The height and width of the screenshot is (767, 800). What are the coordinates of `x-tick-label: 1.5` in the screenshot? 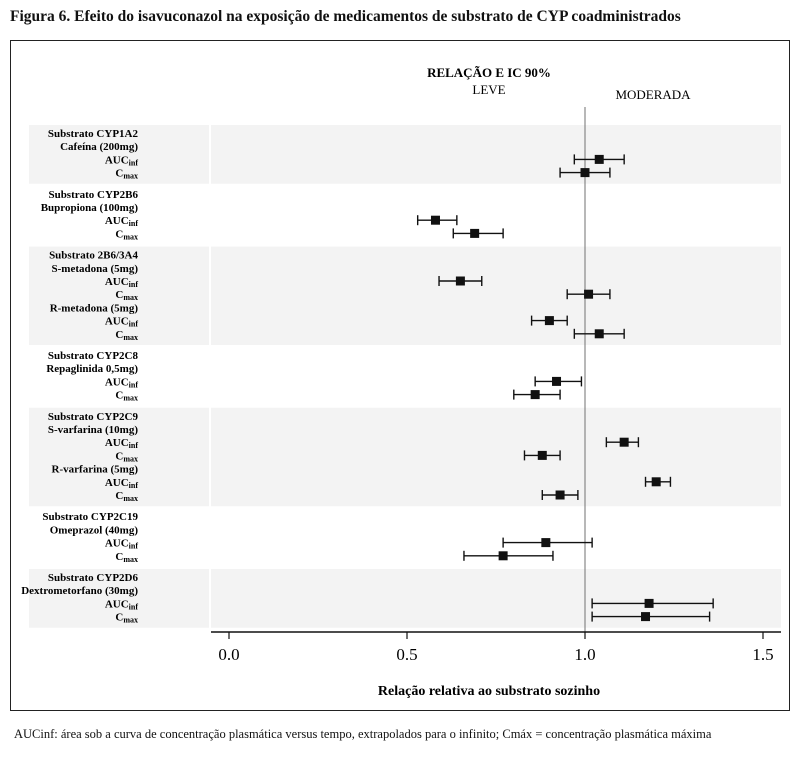 It's located at (762, 654).